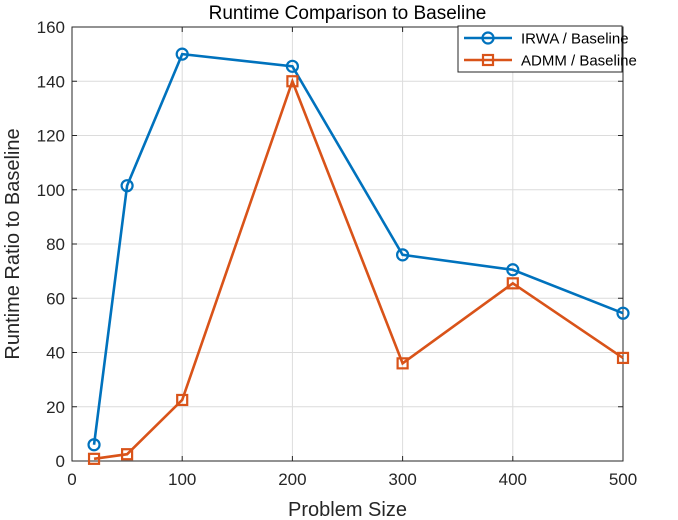 Image resolution: width=678 pixels, height=520 pixels. What do you see at coordinates (51, 136) in the screenshot?
I see `y-tick-label: 120` at bounding box center [51, 136].